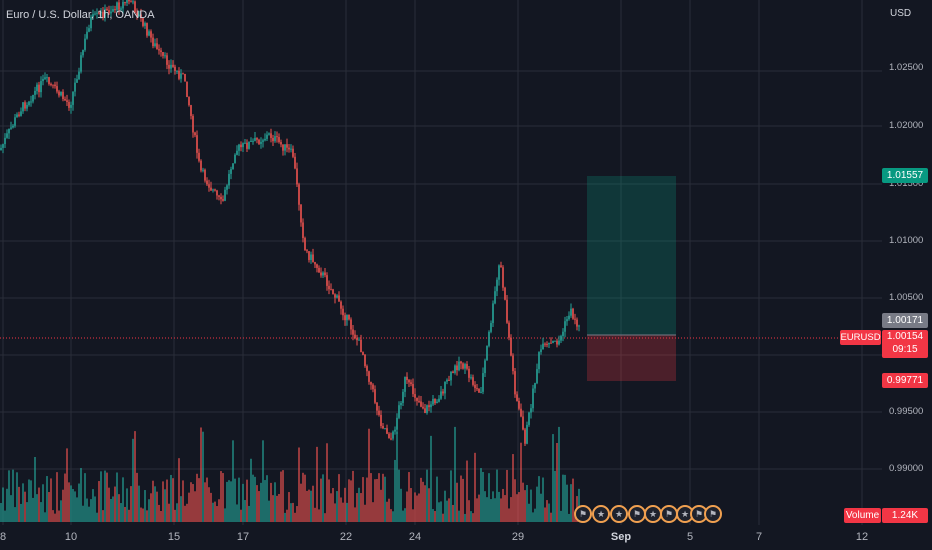 This screenshot has height=550, width=932. I want to click on price-tick: 0.99500, so click(906, 411).